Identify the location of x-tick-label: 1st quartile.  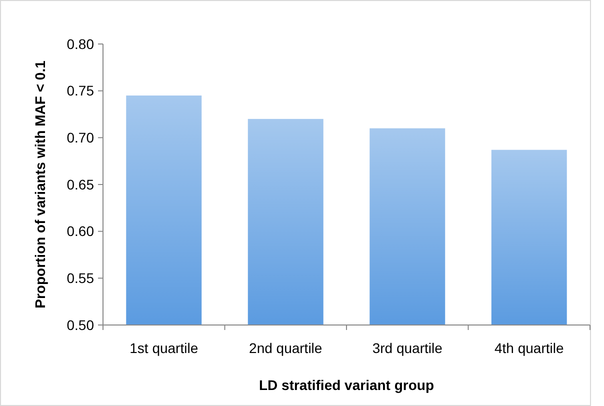
(164, 348).